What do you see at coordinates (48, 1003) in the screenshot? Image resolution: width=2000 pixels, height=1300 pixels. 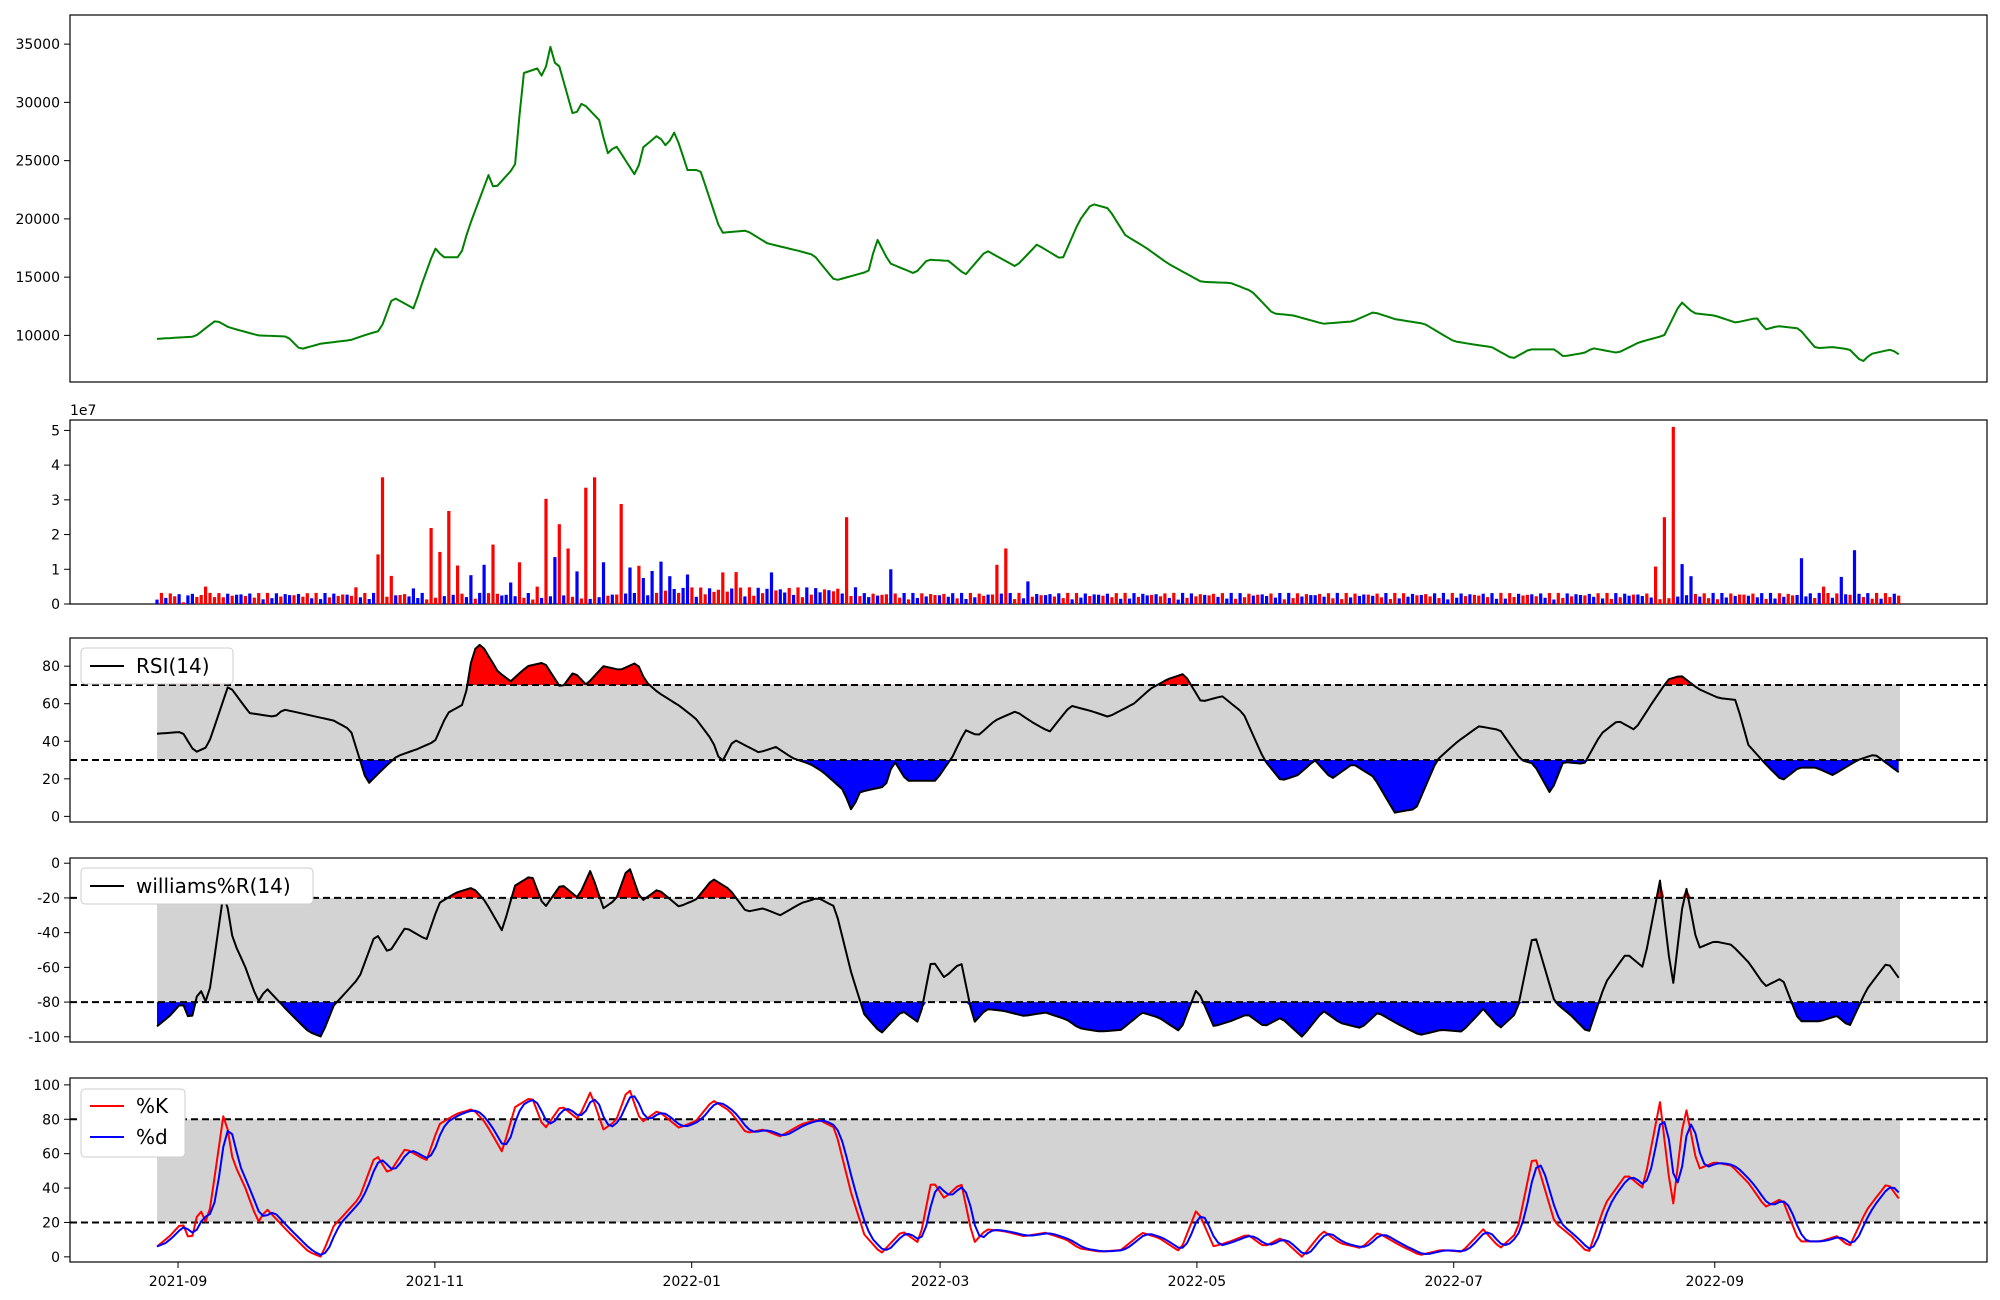 I see `williams-ytick-label: -80` at bounding box center [48, 1003].